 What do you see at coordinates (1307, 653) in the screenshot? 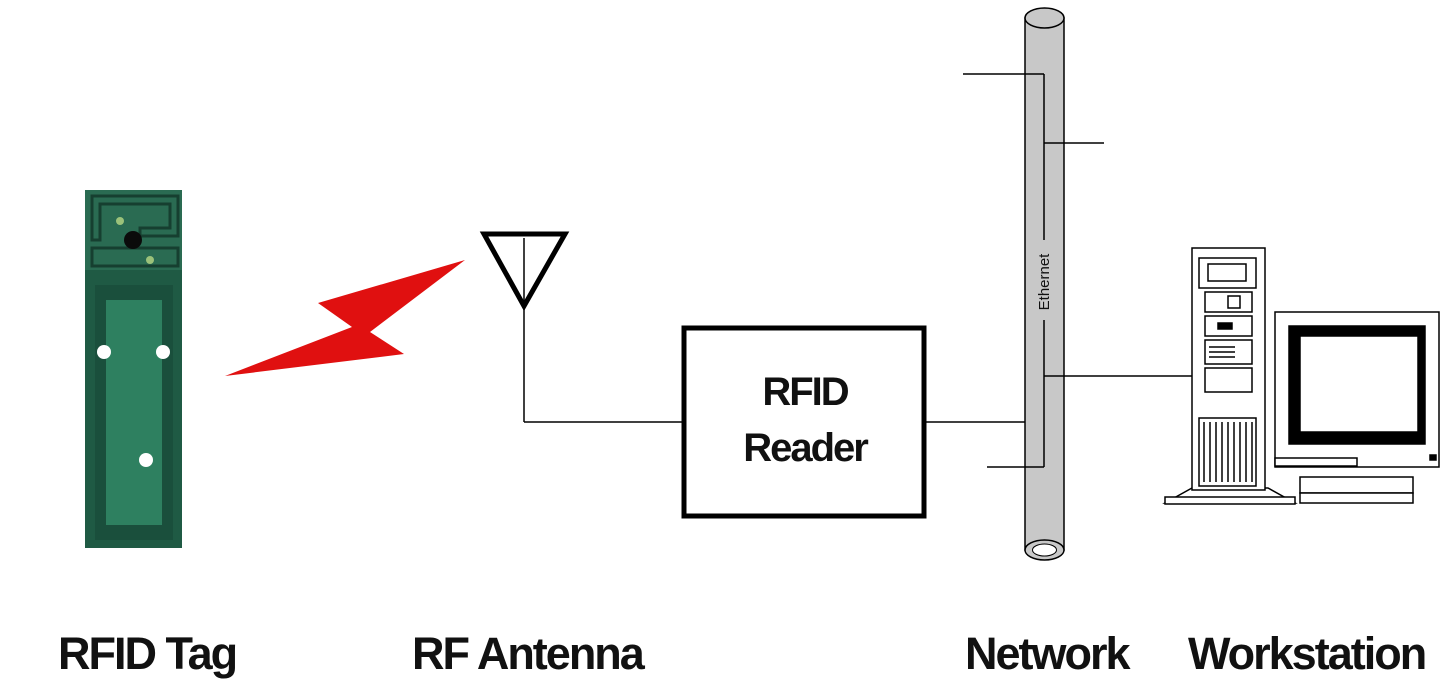
I see `workstation-label: Workstation` at bounding box center [1307, 653].